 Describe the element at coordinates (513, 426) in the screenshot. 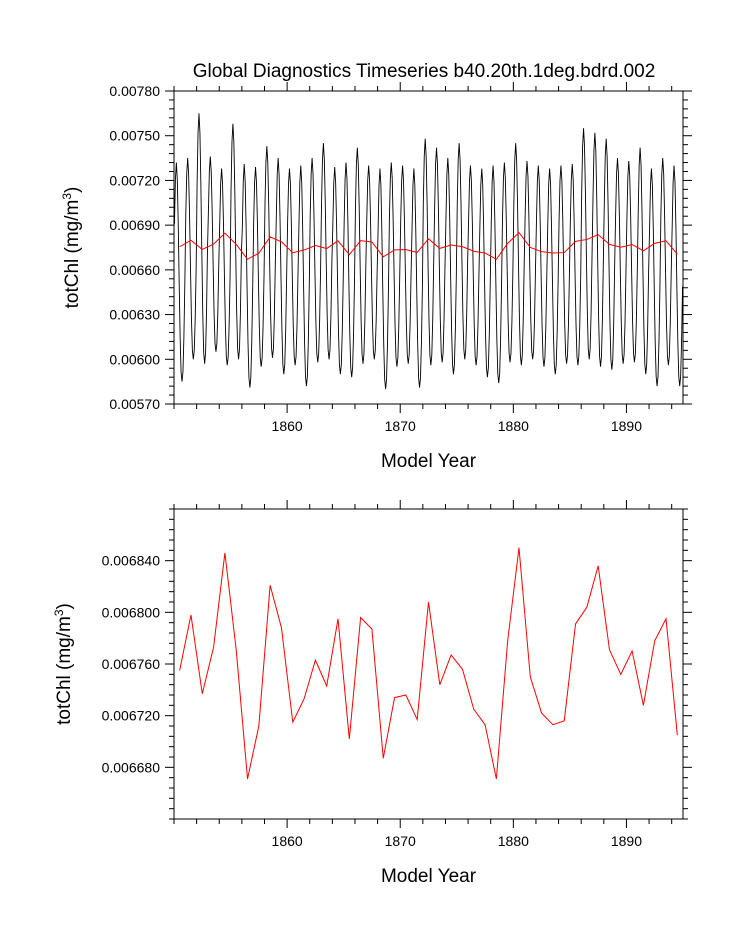

I see `top-x-tick-label: 1880` at that location.